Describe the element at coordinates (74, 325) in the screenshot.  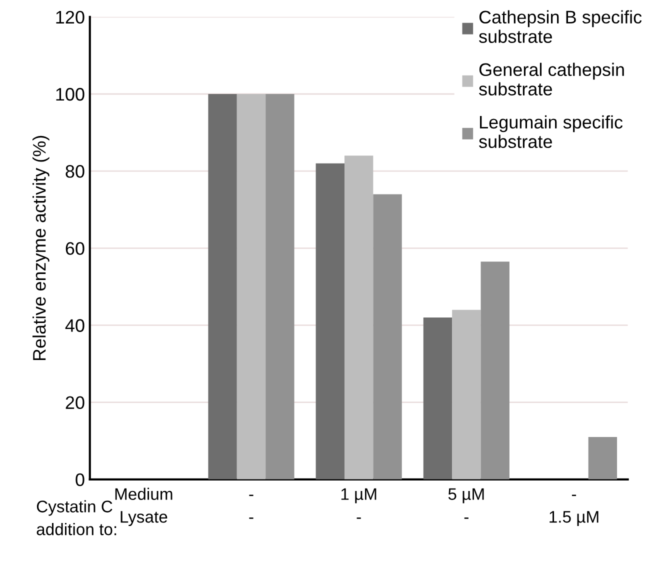
I see `y-tick-label: 40` at that location.